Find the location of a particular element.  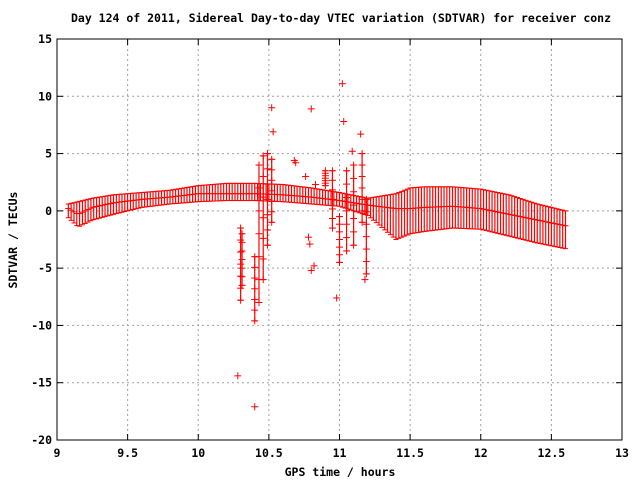

error-band is located at coordinates (317, 216).